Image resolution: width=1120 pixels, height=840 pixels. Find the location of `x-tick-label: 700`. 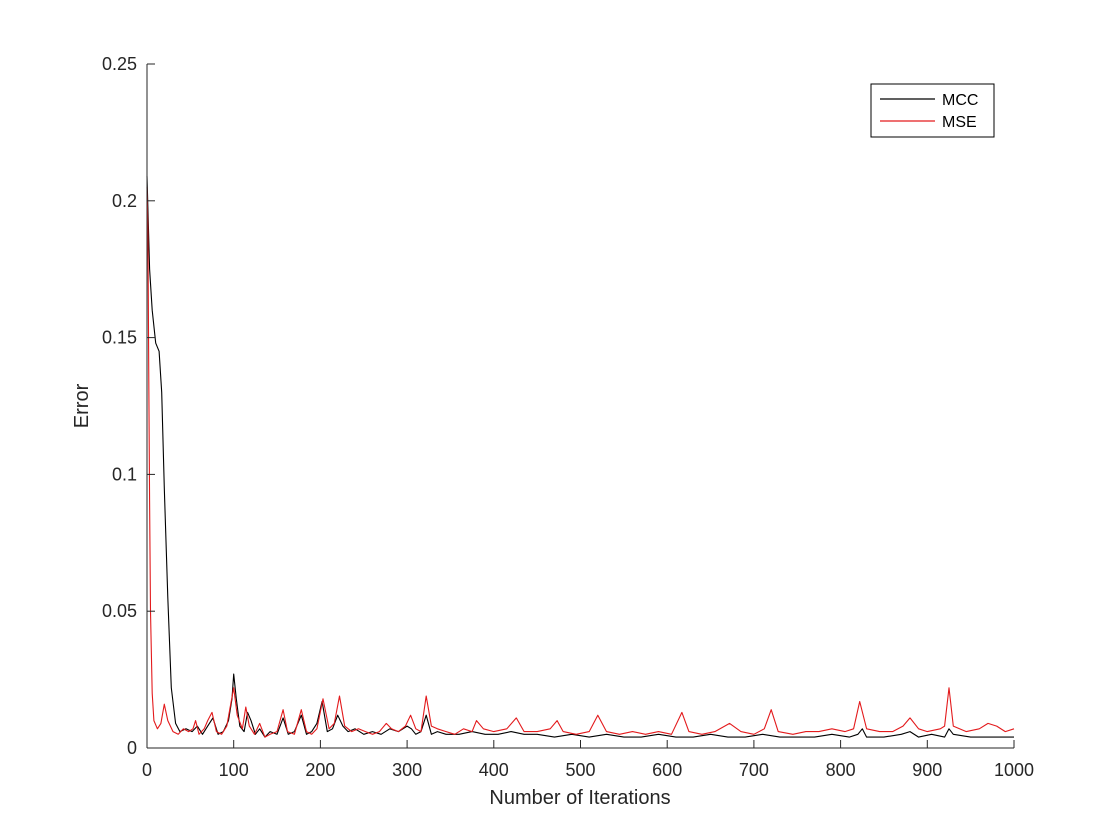

x-tick-label: 700 is located at coordinates (754, 770).